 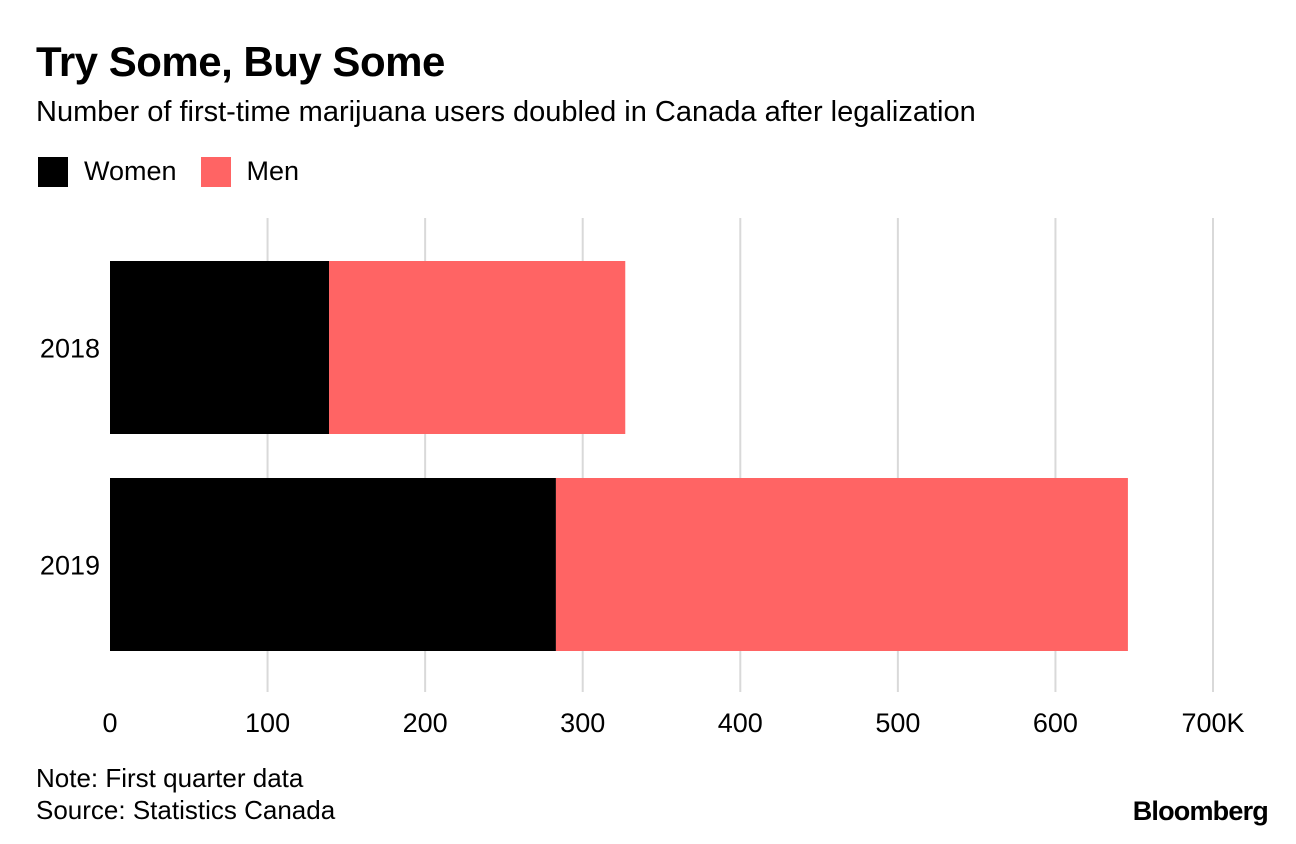 I want to click on bar-2018-women, so click(x=220, y=347).